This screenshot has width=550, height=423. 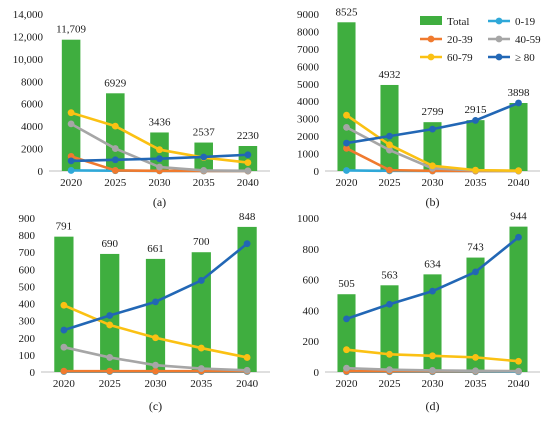 What do you see at coordinates (308, 155) in the screenshot?
I see `y-tick-label: 1000` at bounding box center [308, 155].